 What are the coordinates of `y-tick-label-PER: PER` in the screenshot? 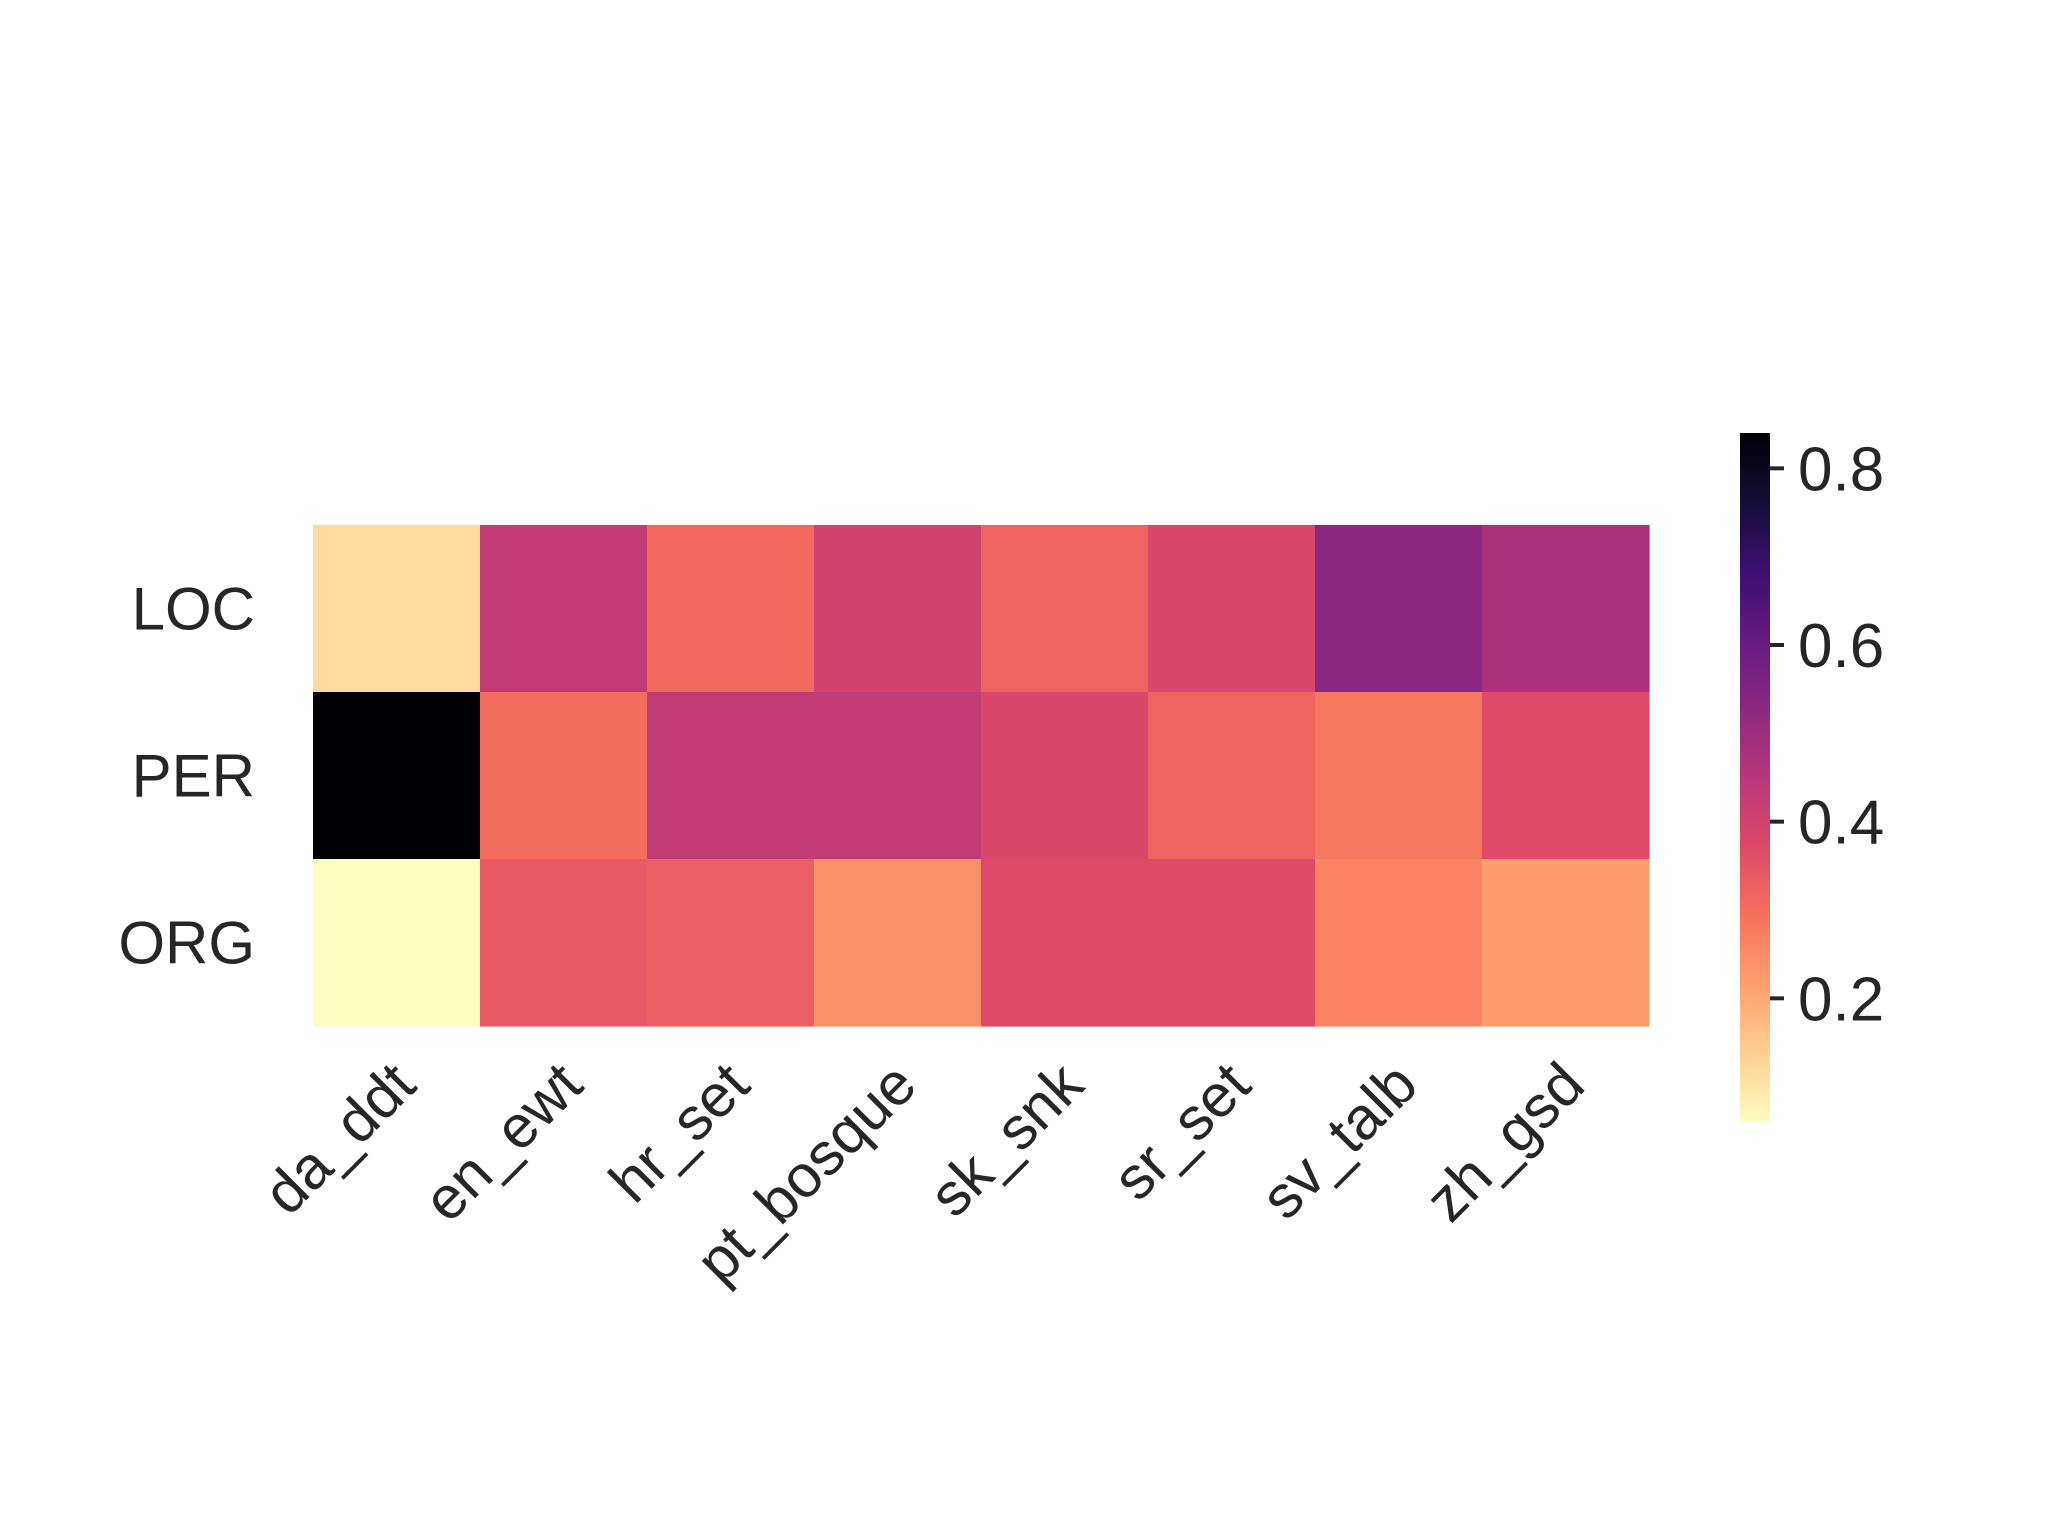 It's located at (193, 776).